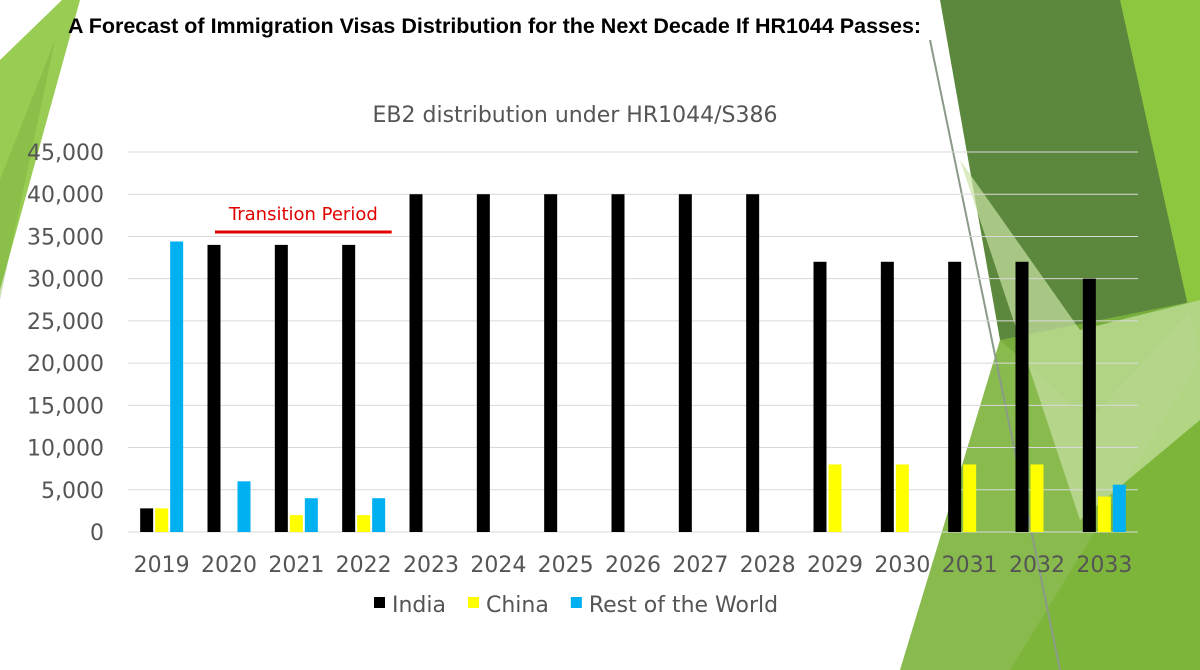  Describe the element at coordinates (419, 605) in the screenshot. I see `legend-label-india: India` at that location.